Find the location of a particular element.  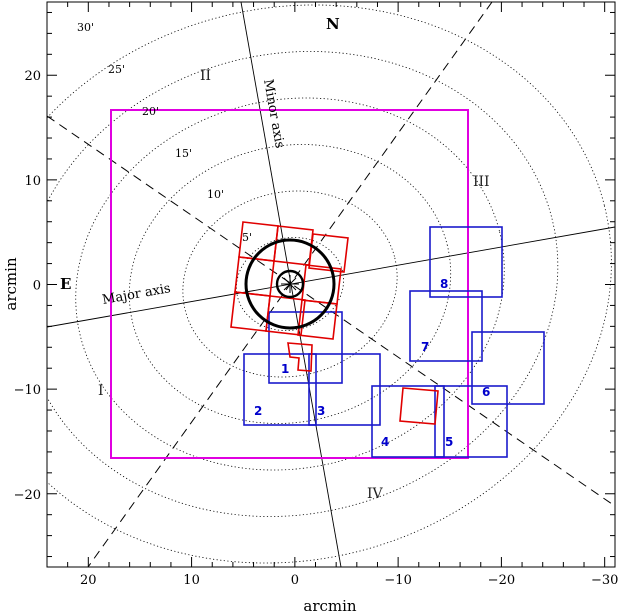

ring-label-20: 20' is located at coordinates (150, 111).